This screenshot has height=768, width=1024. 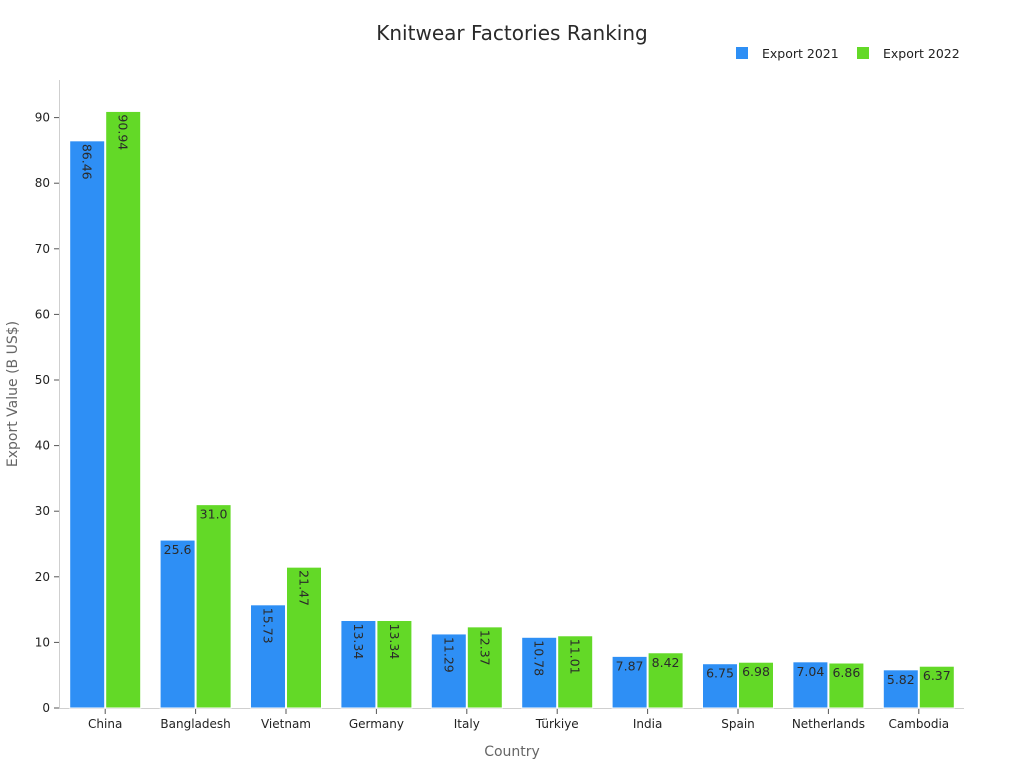 What do you see at coordinates (42, 577) in the screenshot?
I see `y-tick-label: 20` at bounding box center [42, 577].